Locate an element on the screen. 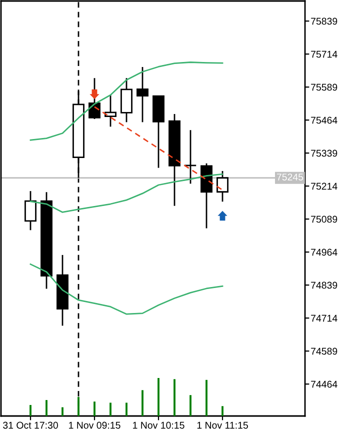  ref-line-label: 75245 is located at coordinates (290, 177).